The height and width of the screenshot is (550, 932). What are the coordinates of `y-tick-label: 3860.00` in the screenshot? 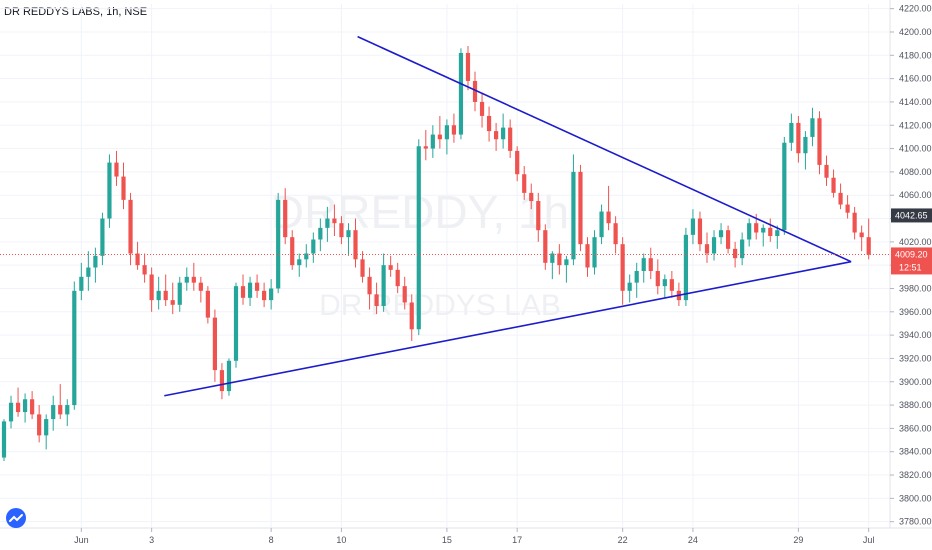 It's located at (915, 428).